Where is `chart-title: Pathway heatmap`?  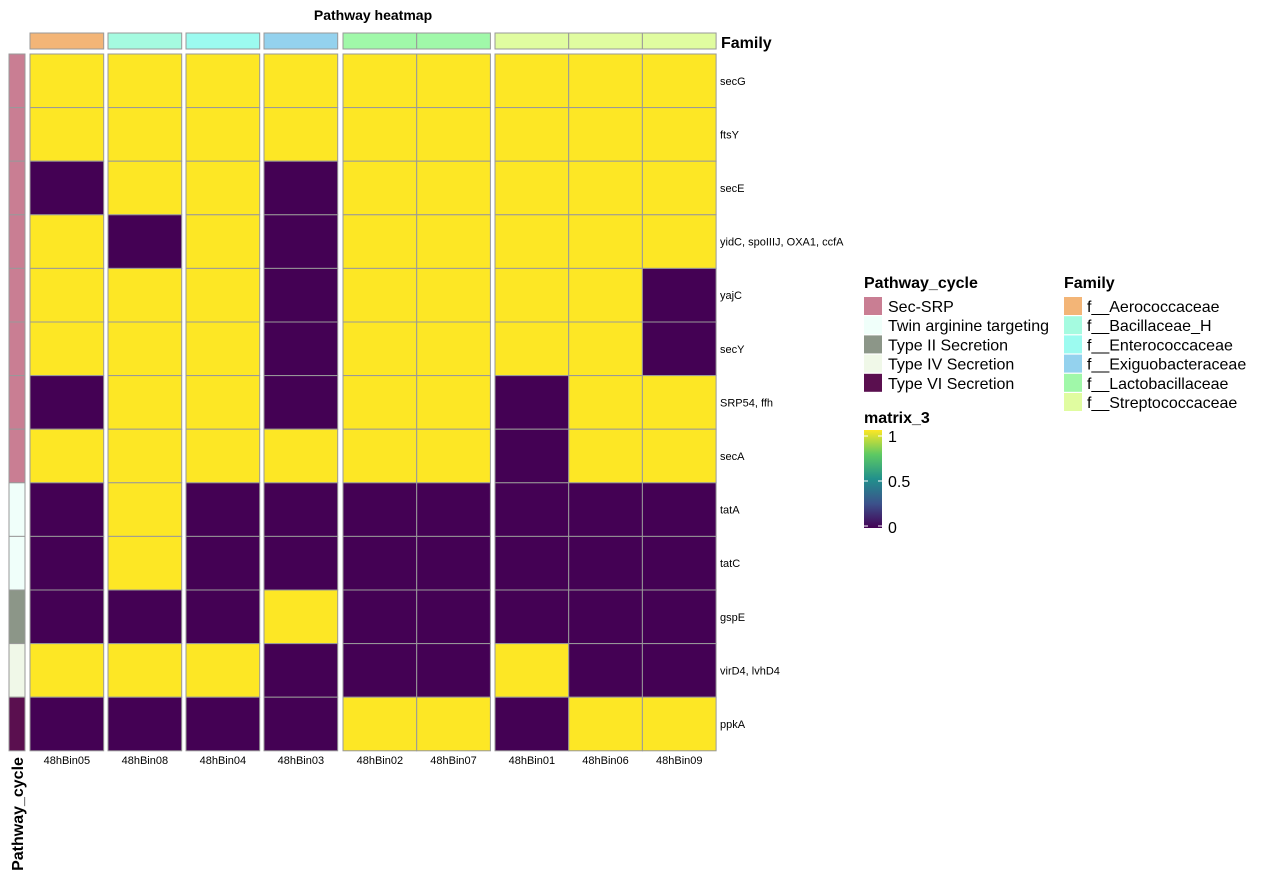 chart-title: Pathway heatmap is located at coordinates (373, 15).